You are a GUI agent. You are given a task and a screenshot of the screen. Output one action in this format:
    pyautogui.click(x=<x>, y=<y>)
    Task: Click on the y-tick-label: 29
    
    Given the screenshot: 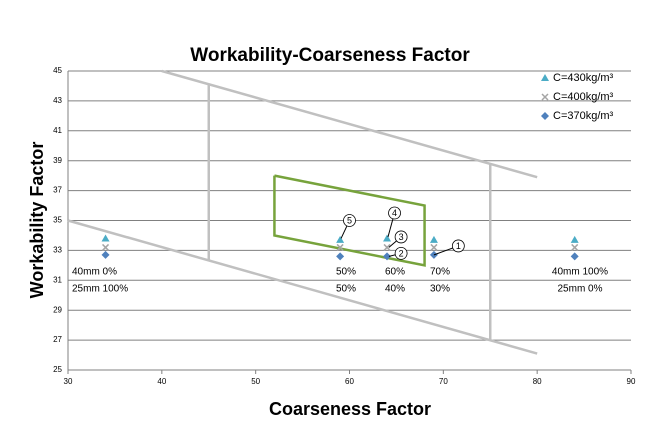 What is the action you would take?
    pyautogui.click(x=57, y=309)
    